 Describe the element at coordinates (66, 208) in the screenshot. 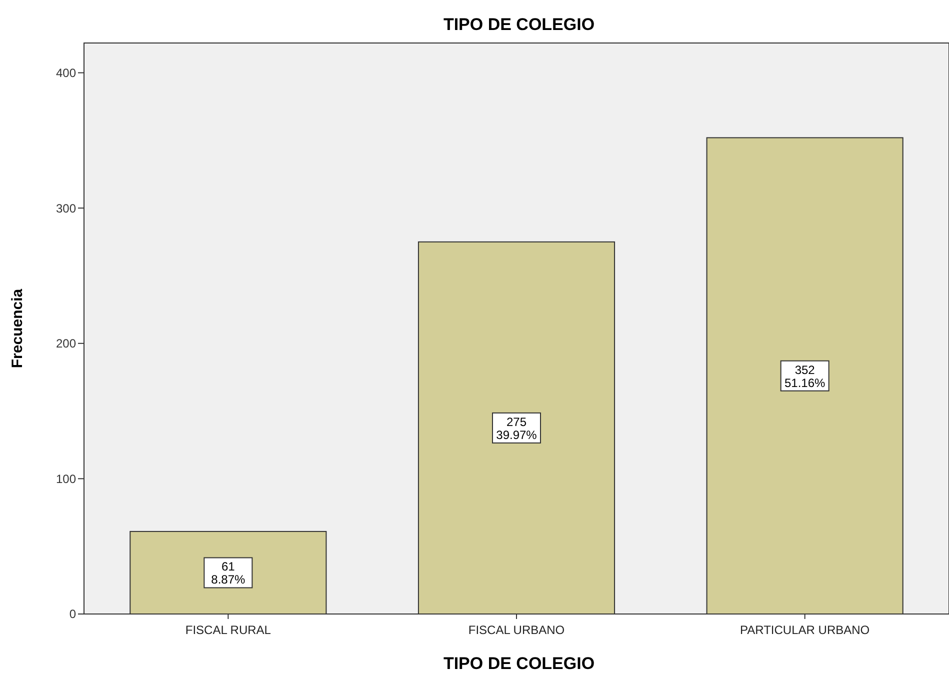

I see `y-tick-label: 300` at that location.